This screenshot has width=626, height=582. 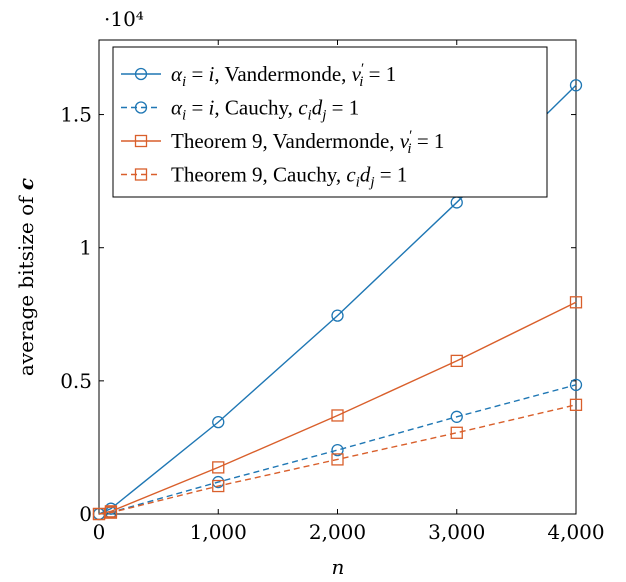 What do you see at coordinates (338, 567) in the screenshot?
I see `x-axis-label: n` at bounding box center [338, 567].